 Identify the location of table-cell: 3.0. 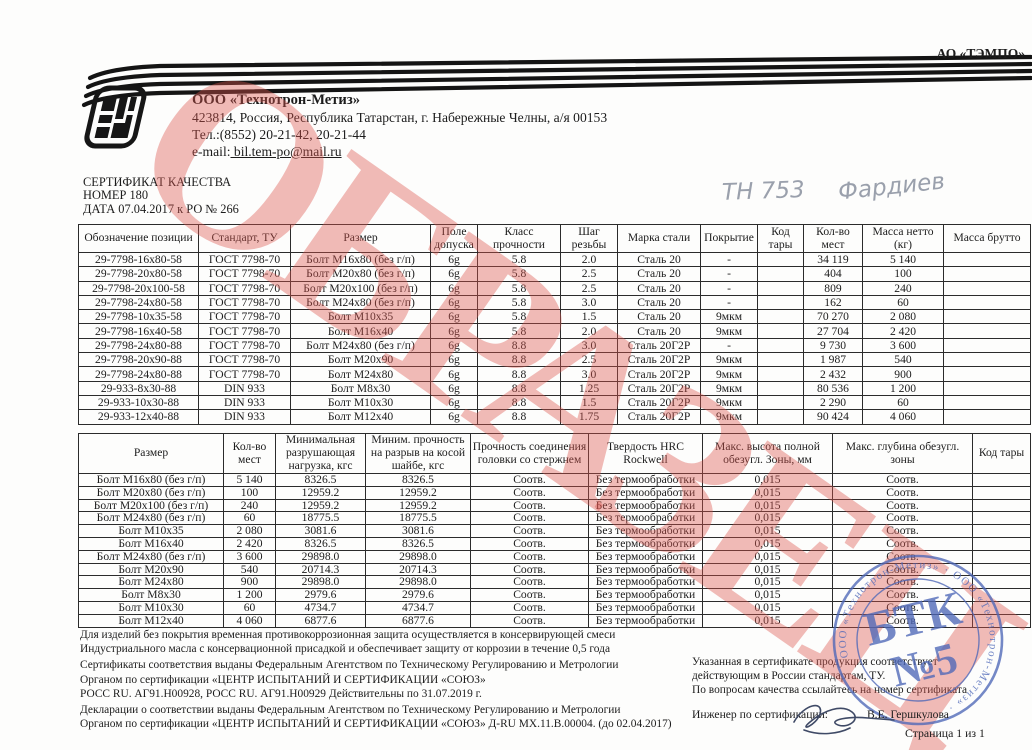
(589, 345).